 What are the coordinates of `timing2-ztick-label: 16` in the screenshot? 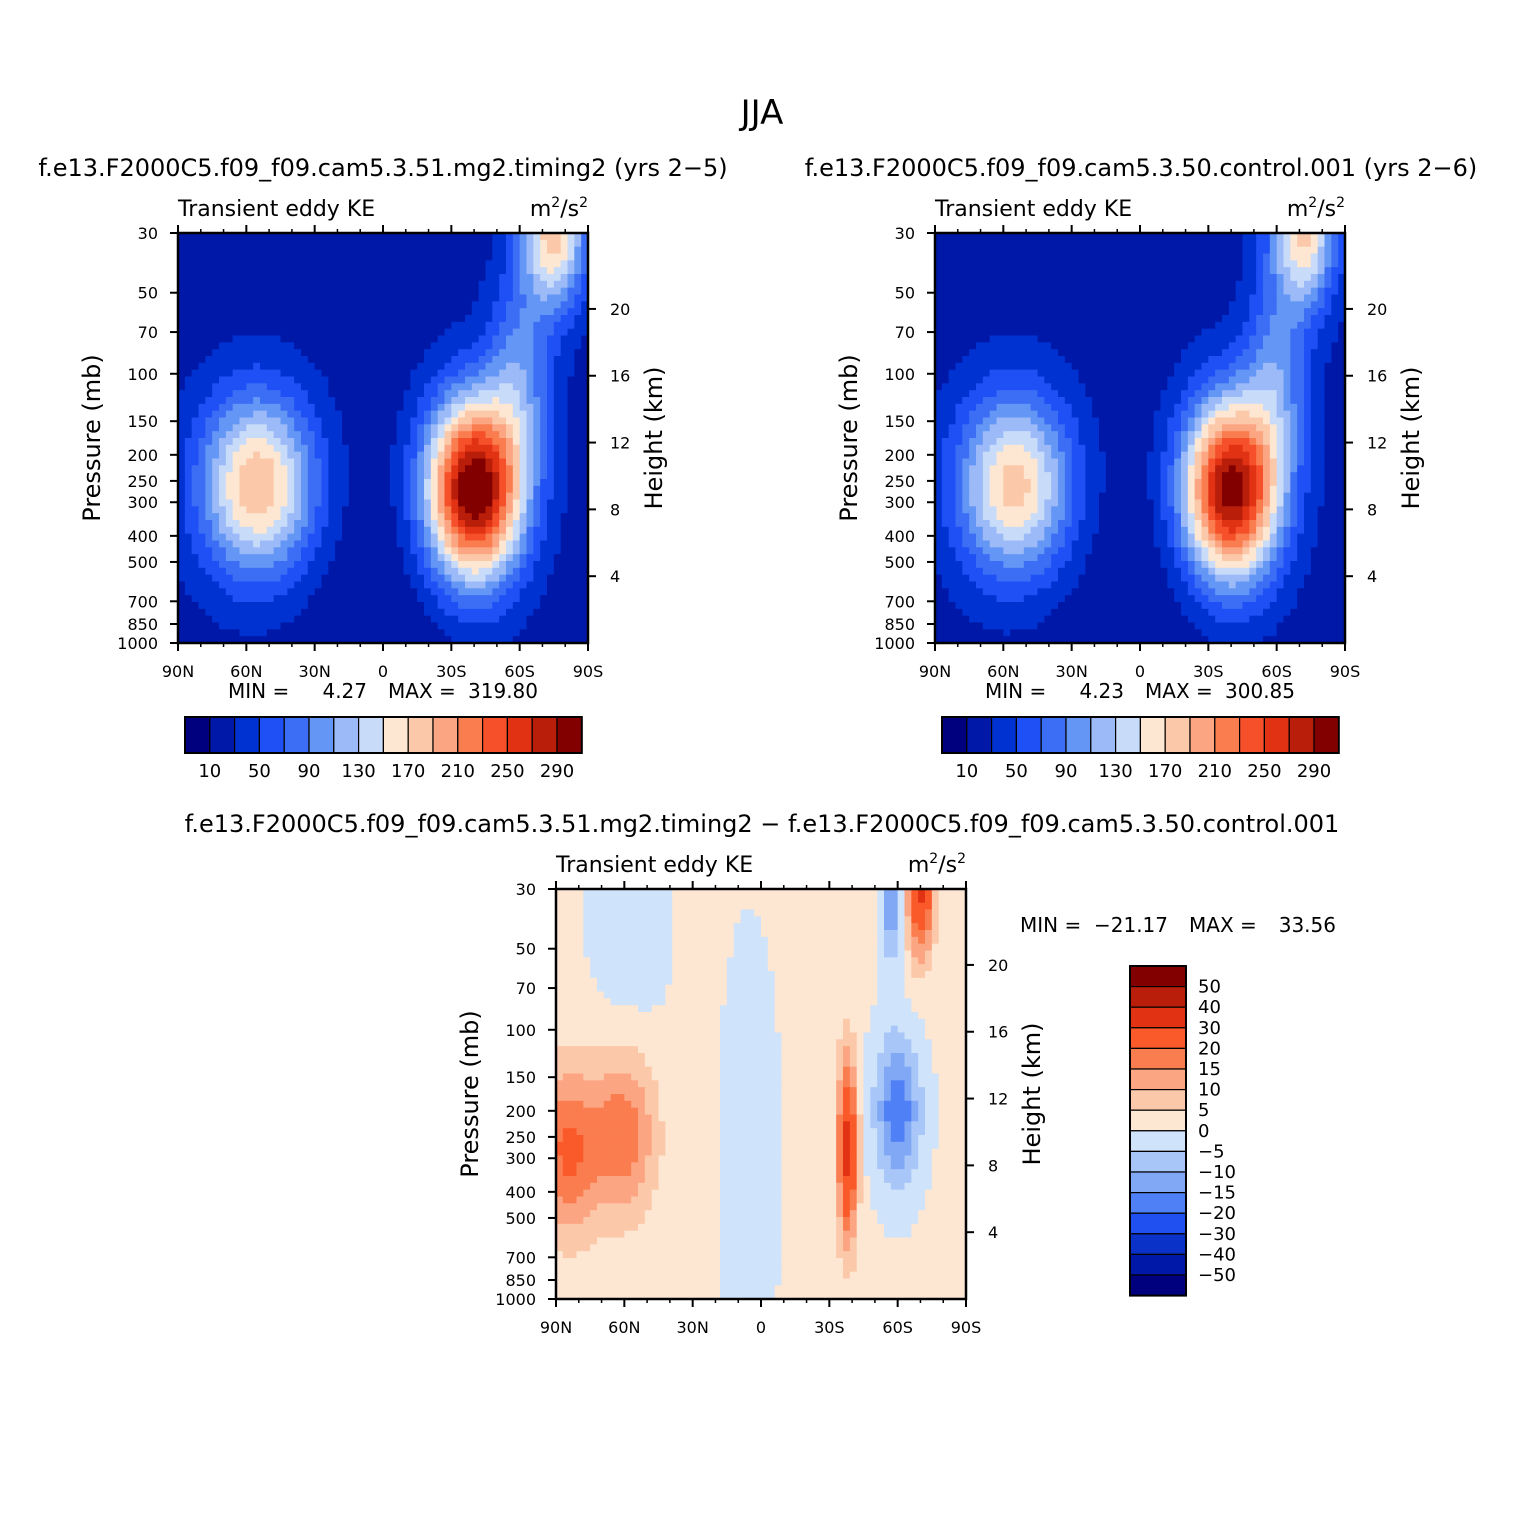 It's located at (620, 376).